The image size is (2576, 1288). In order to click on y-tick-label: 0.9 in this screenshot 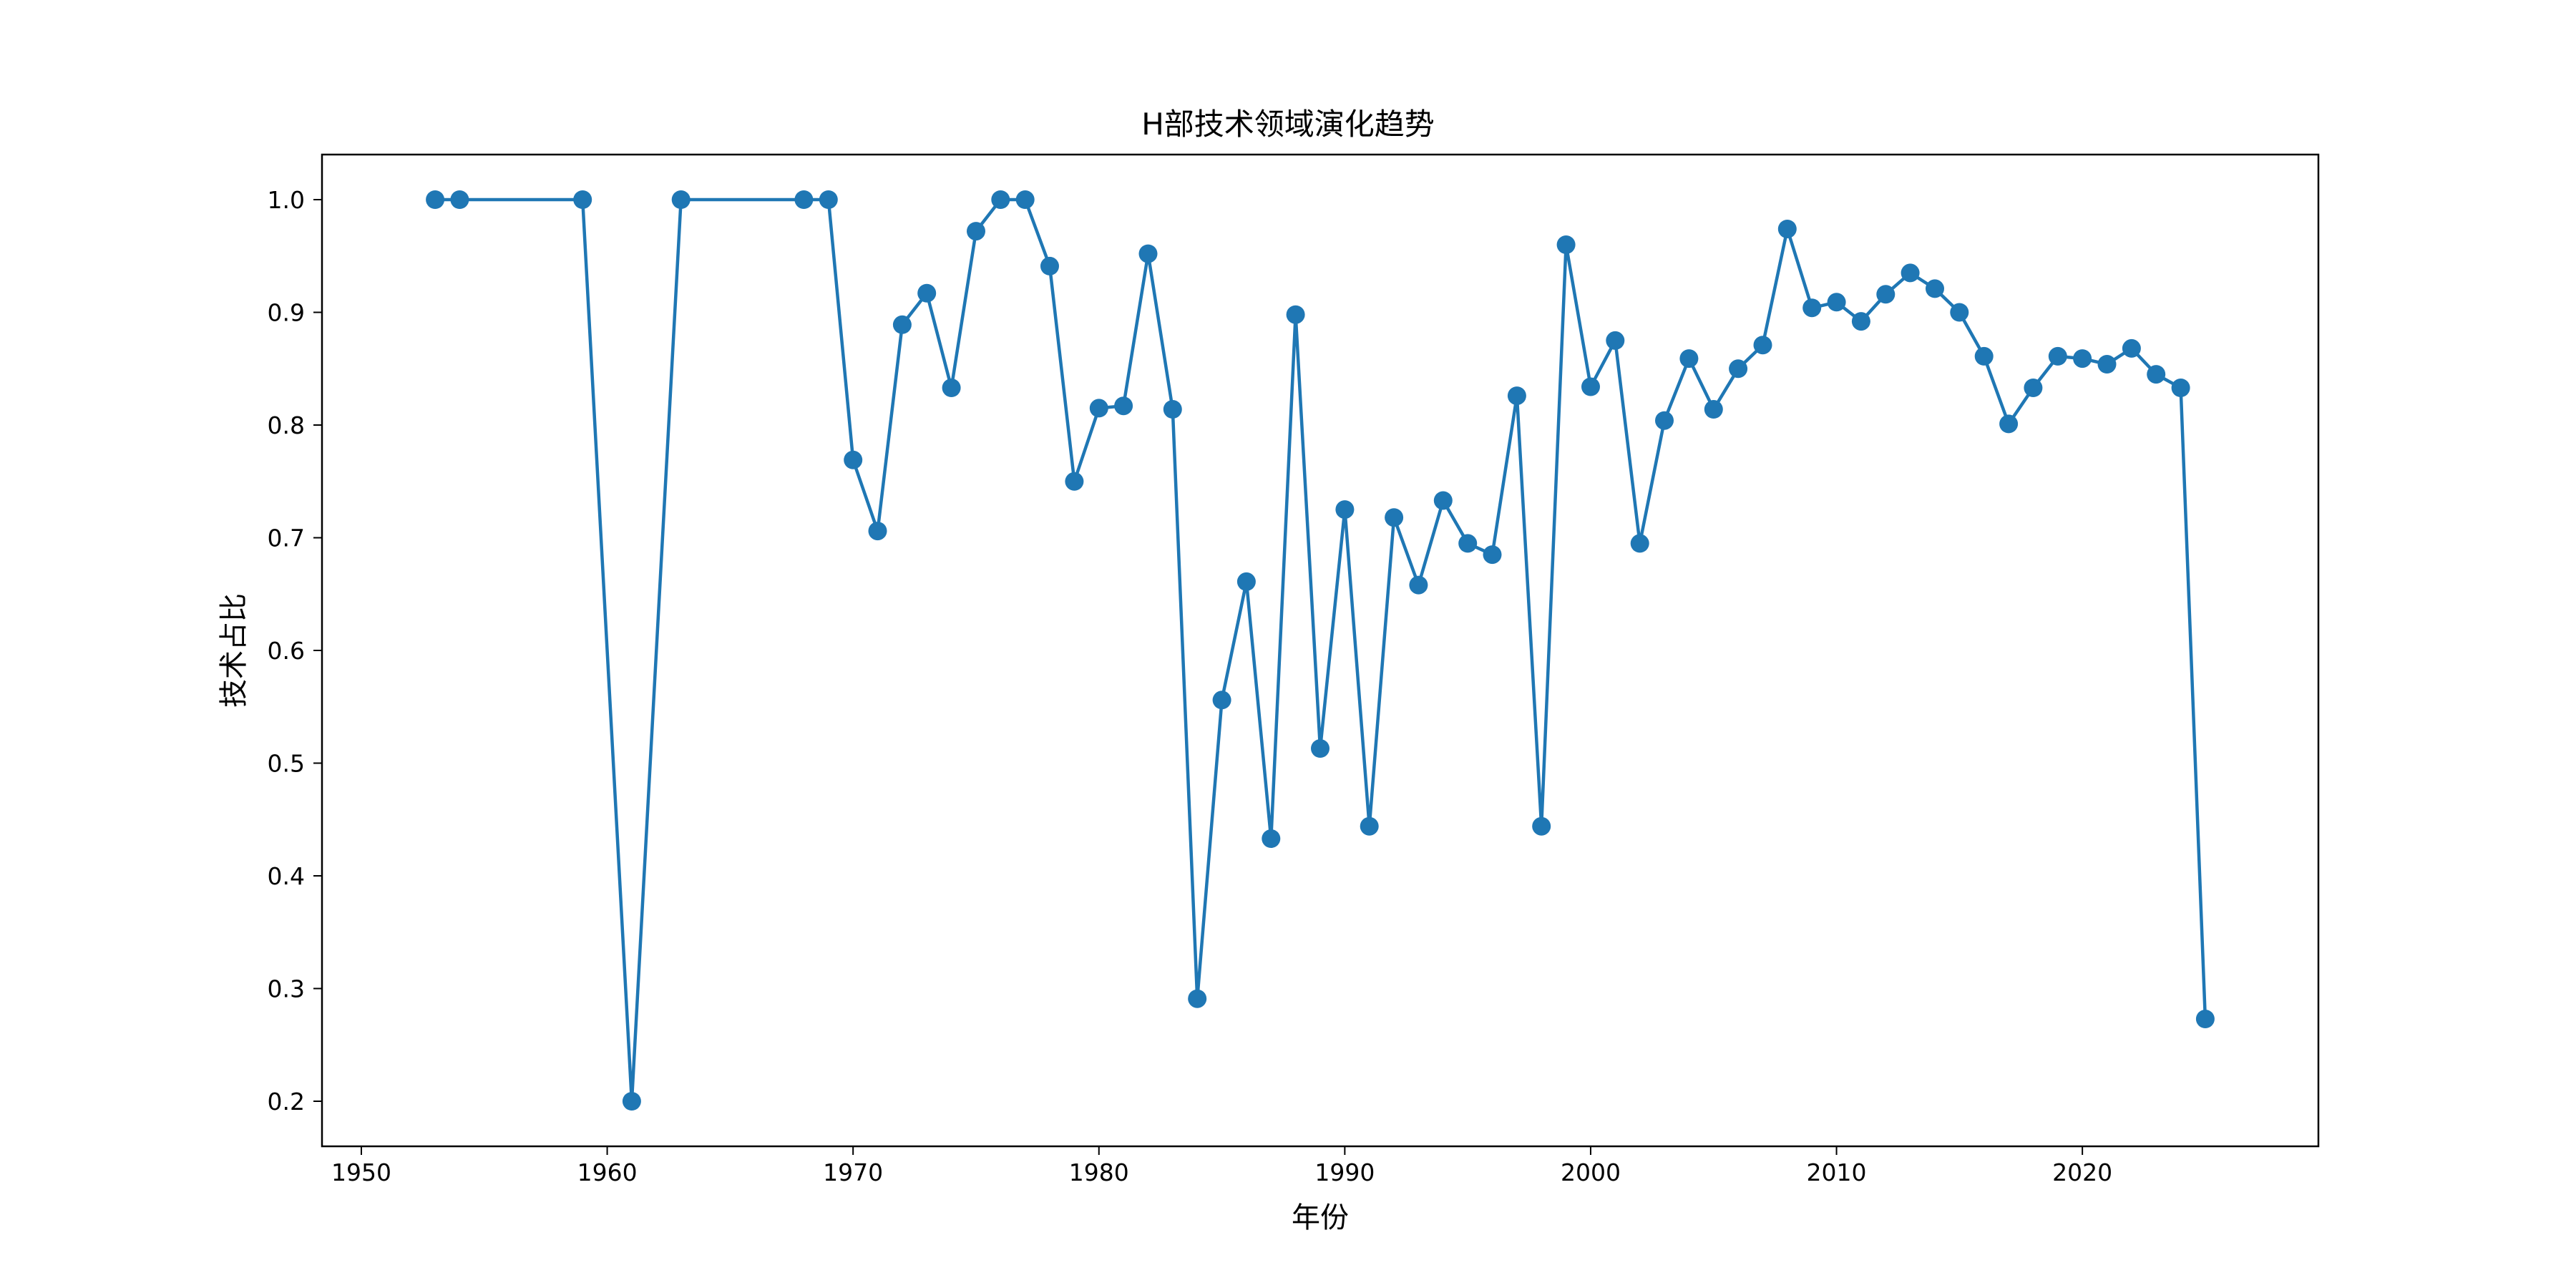, I will do `click(286, 313)`.